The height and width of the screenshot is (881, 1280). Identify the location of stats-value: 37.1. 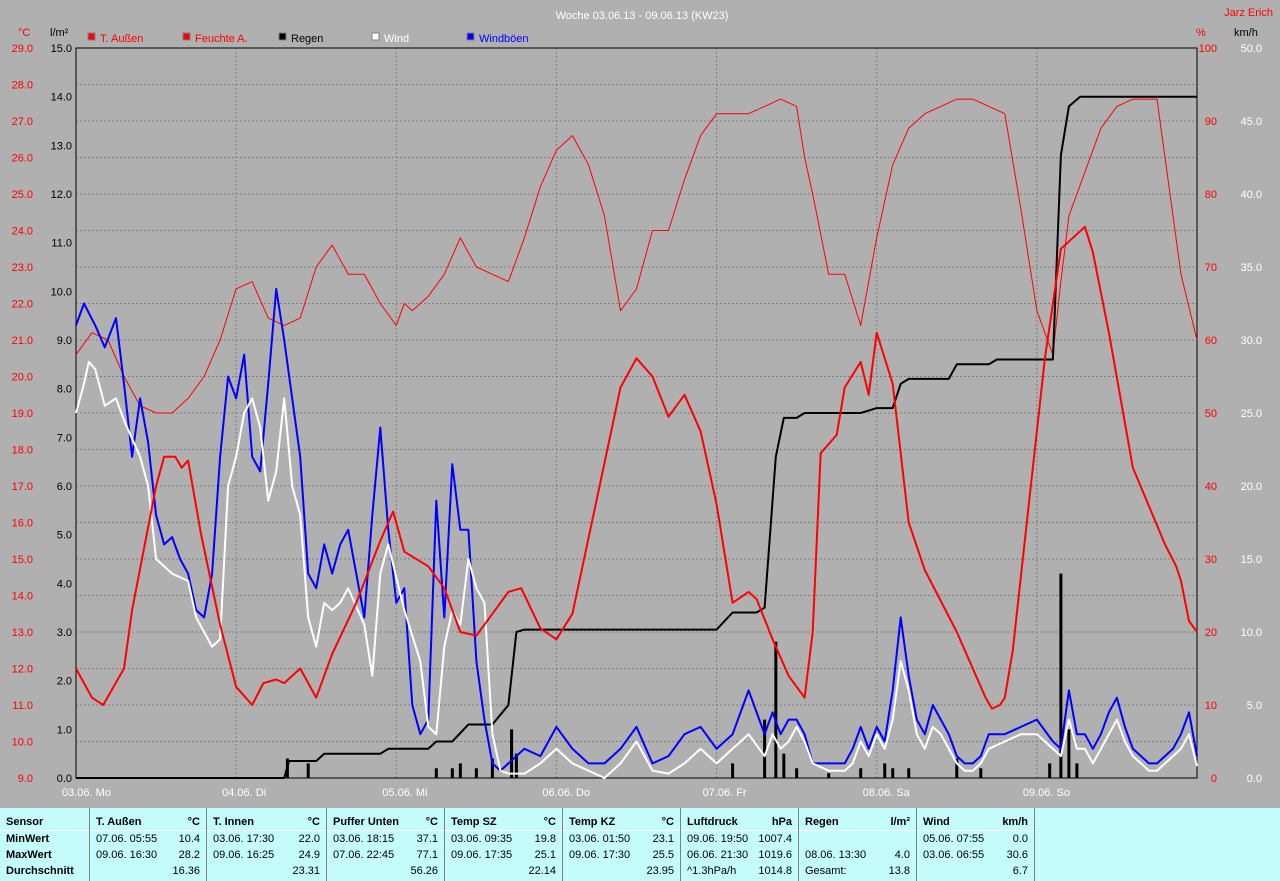
(427, 839).